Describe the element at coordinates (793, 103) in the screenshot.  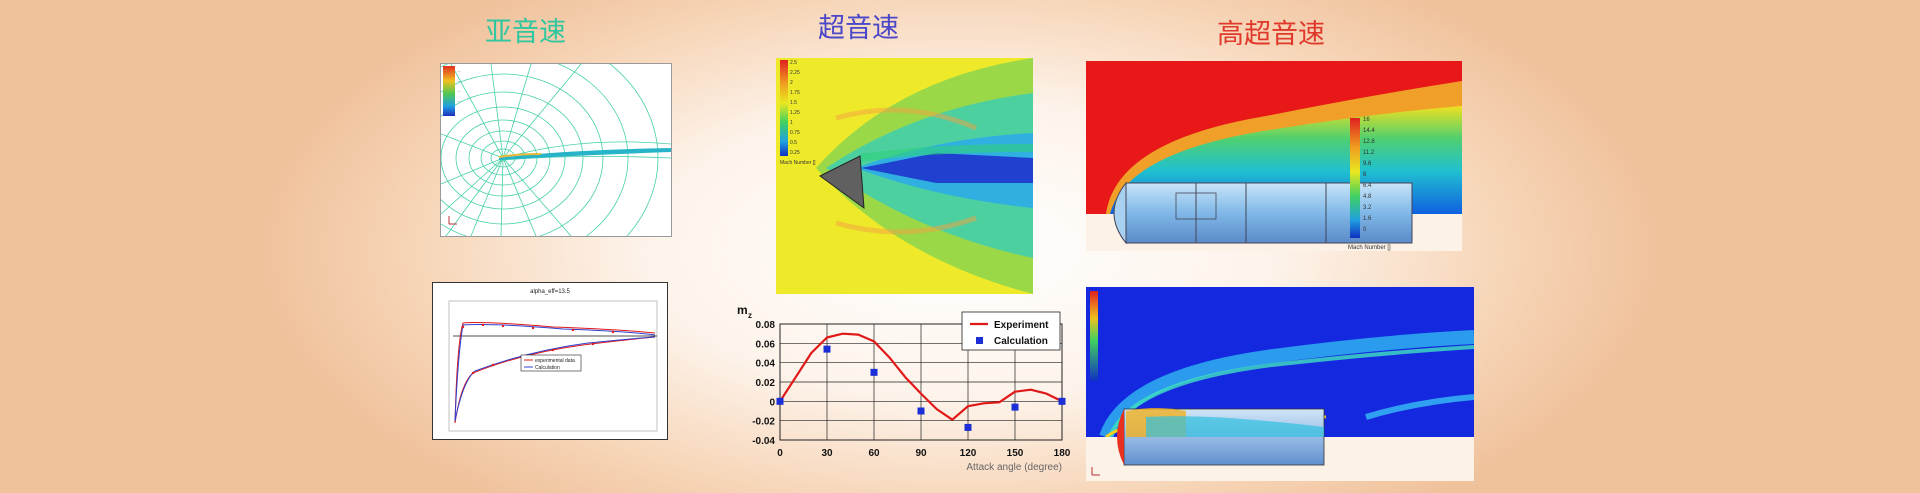
I see `svg-text: 1.5` at that location.